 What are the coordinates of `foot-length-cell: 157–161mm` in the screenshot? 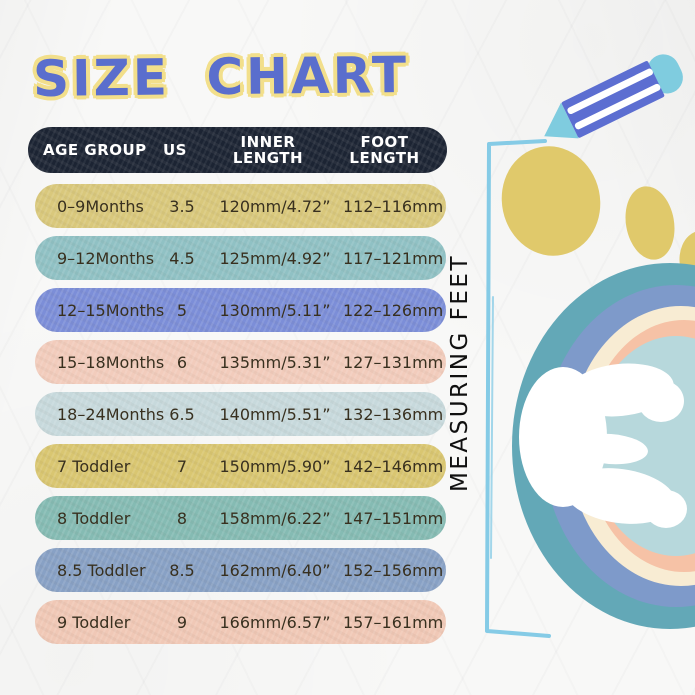 It's located at (393, 622).